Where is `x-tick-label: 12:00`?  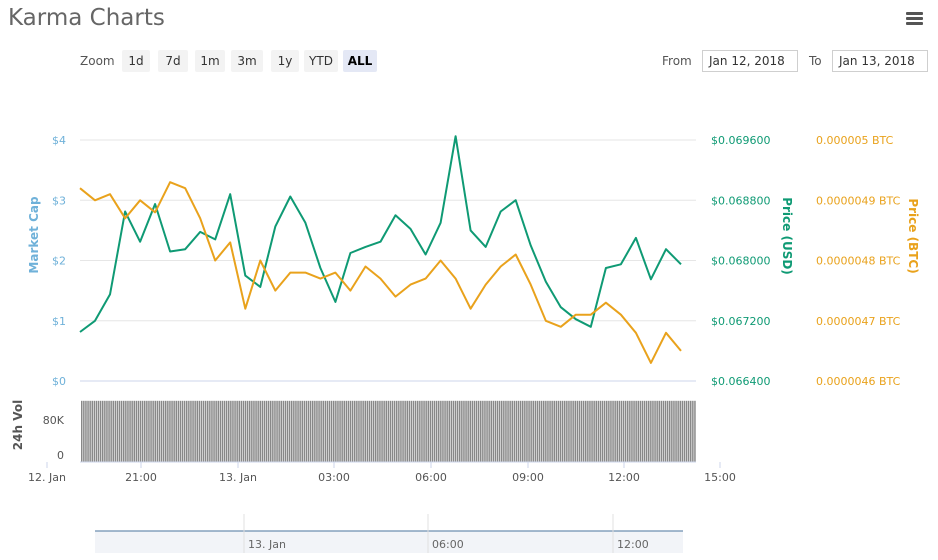
x-tick-label: 12:00 is located at coordinates (624, 477).